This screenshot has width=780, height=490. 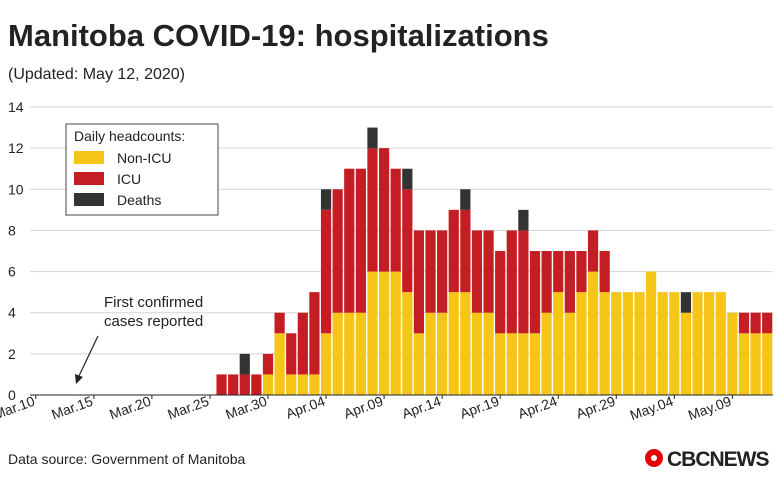 I want to click on legend-title: Daily headcounts:, so click(x=129, y=136).